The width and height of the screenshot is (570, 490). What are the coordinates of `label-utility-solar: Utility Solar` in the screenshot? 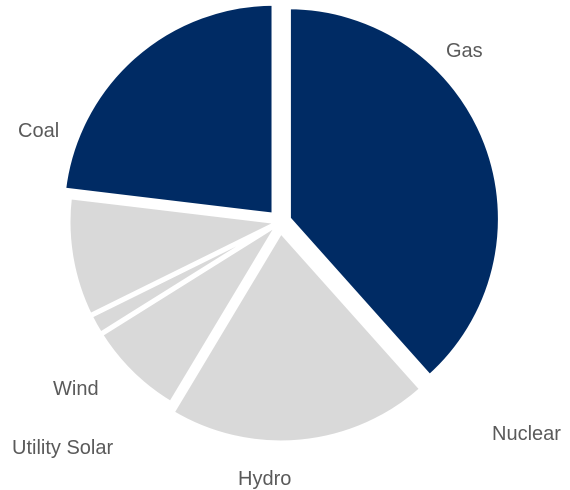 It's located at (62, 448).